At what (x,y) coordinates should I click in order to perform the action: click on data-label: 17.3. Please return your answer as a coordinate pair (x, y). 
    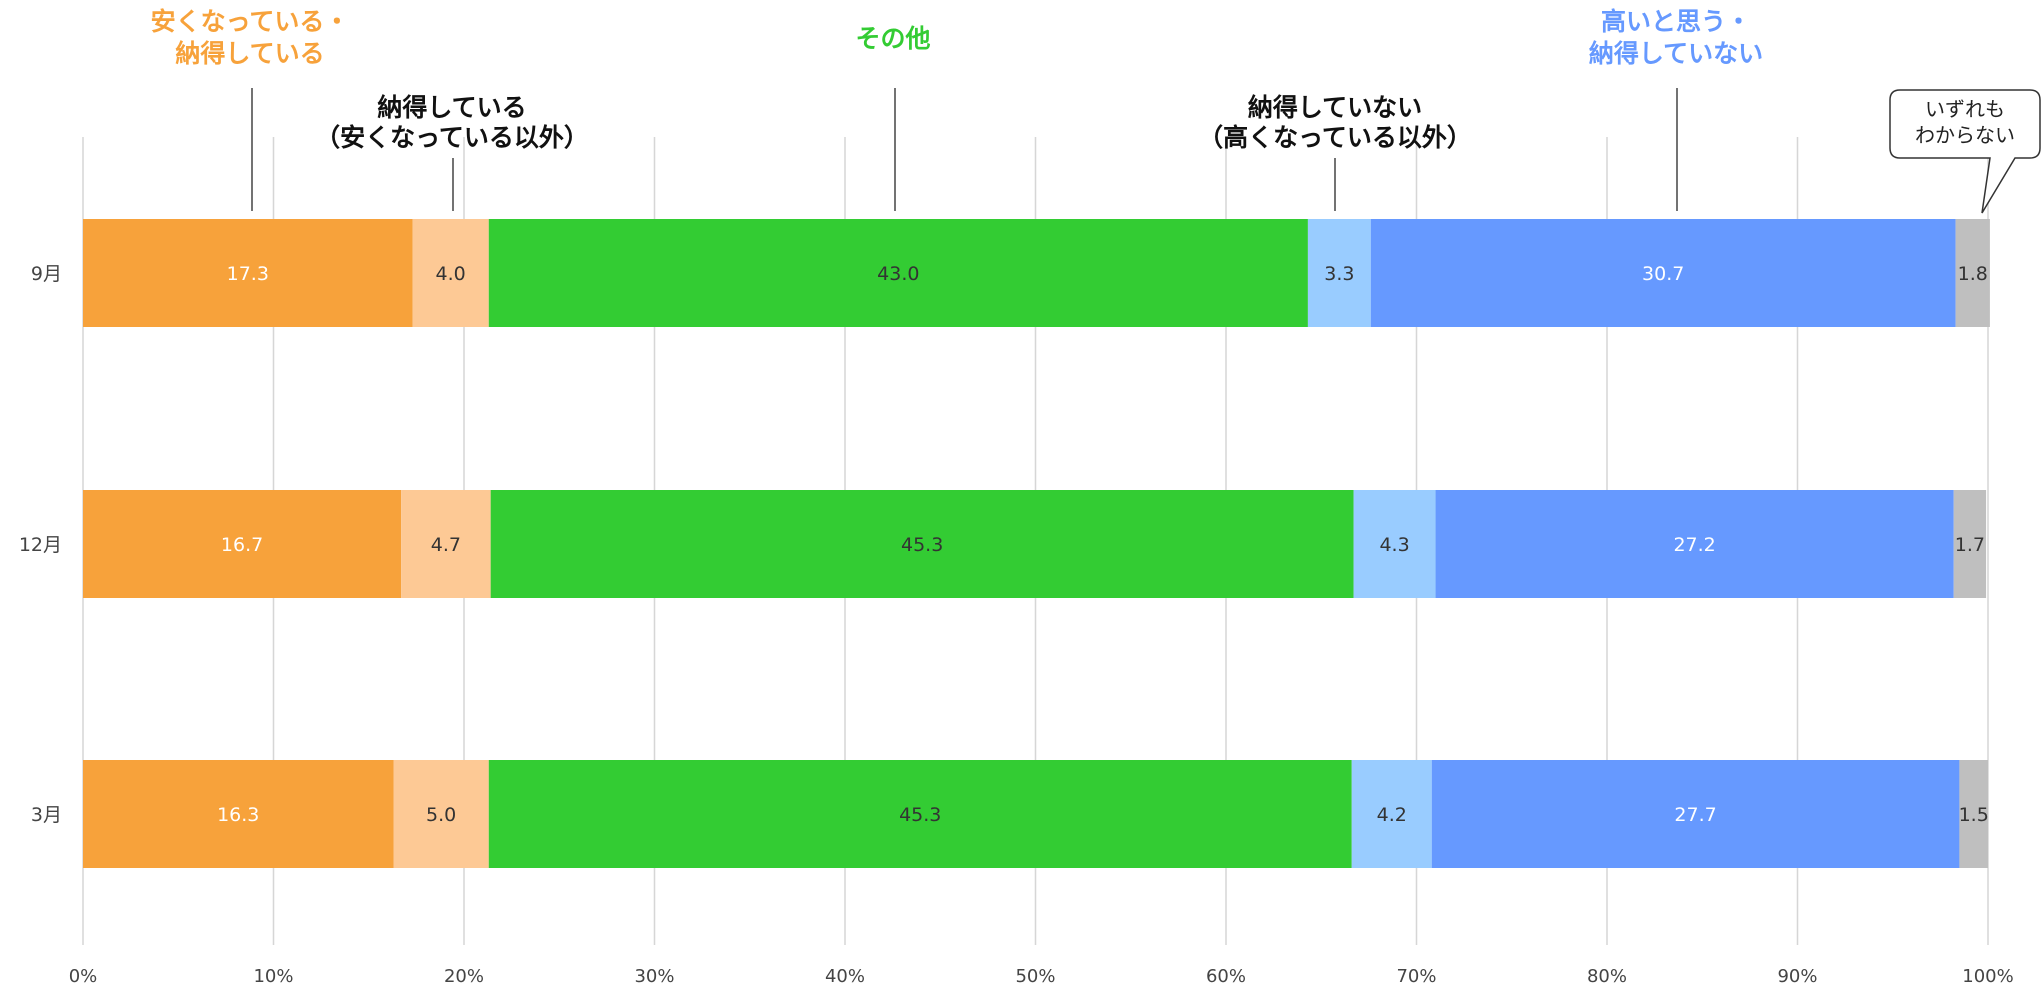
    Looking at the image, I should click on (248, 274).